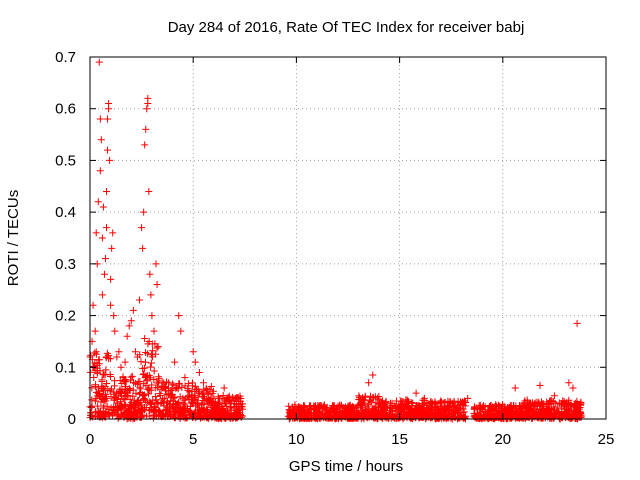 The image size is (640, 480). What do you see at coordinates (90, 439) in the screenshot?
I see `x-tick-label: 0` at bounding box center [90, 439].